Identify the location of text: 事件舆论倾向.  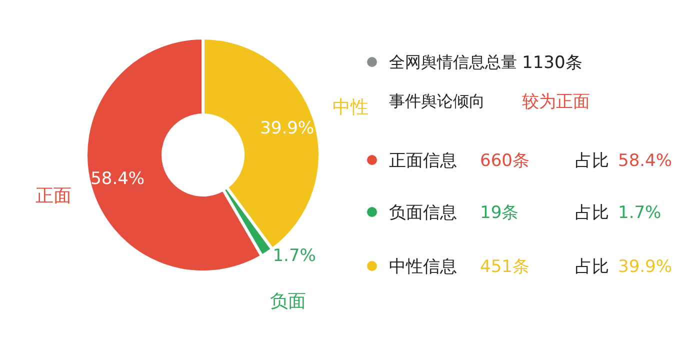
(437, 101).